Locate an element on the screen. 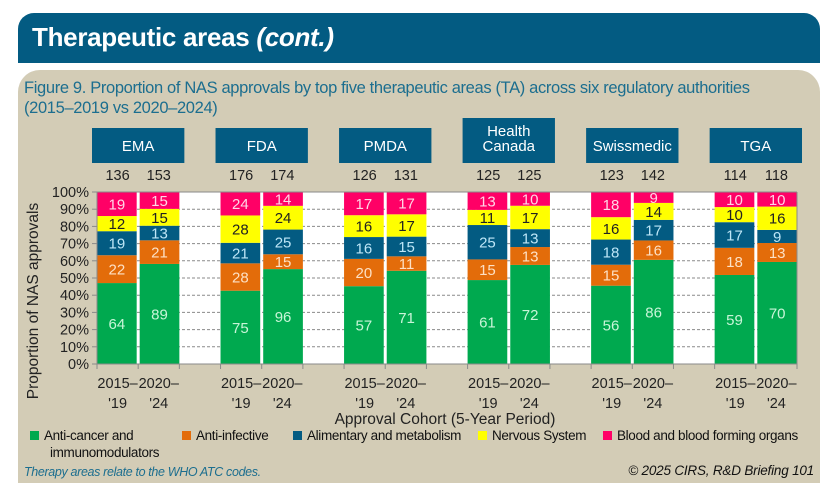 The height and width of the screenshot is (490, 831). bar-value-label: 18 is located at coordinates (611, 253).